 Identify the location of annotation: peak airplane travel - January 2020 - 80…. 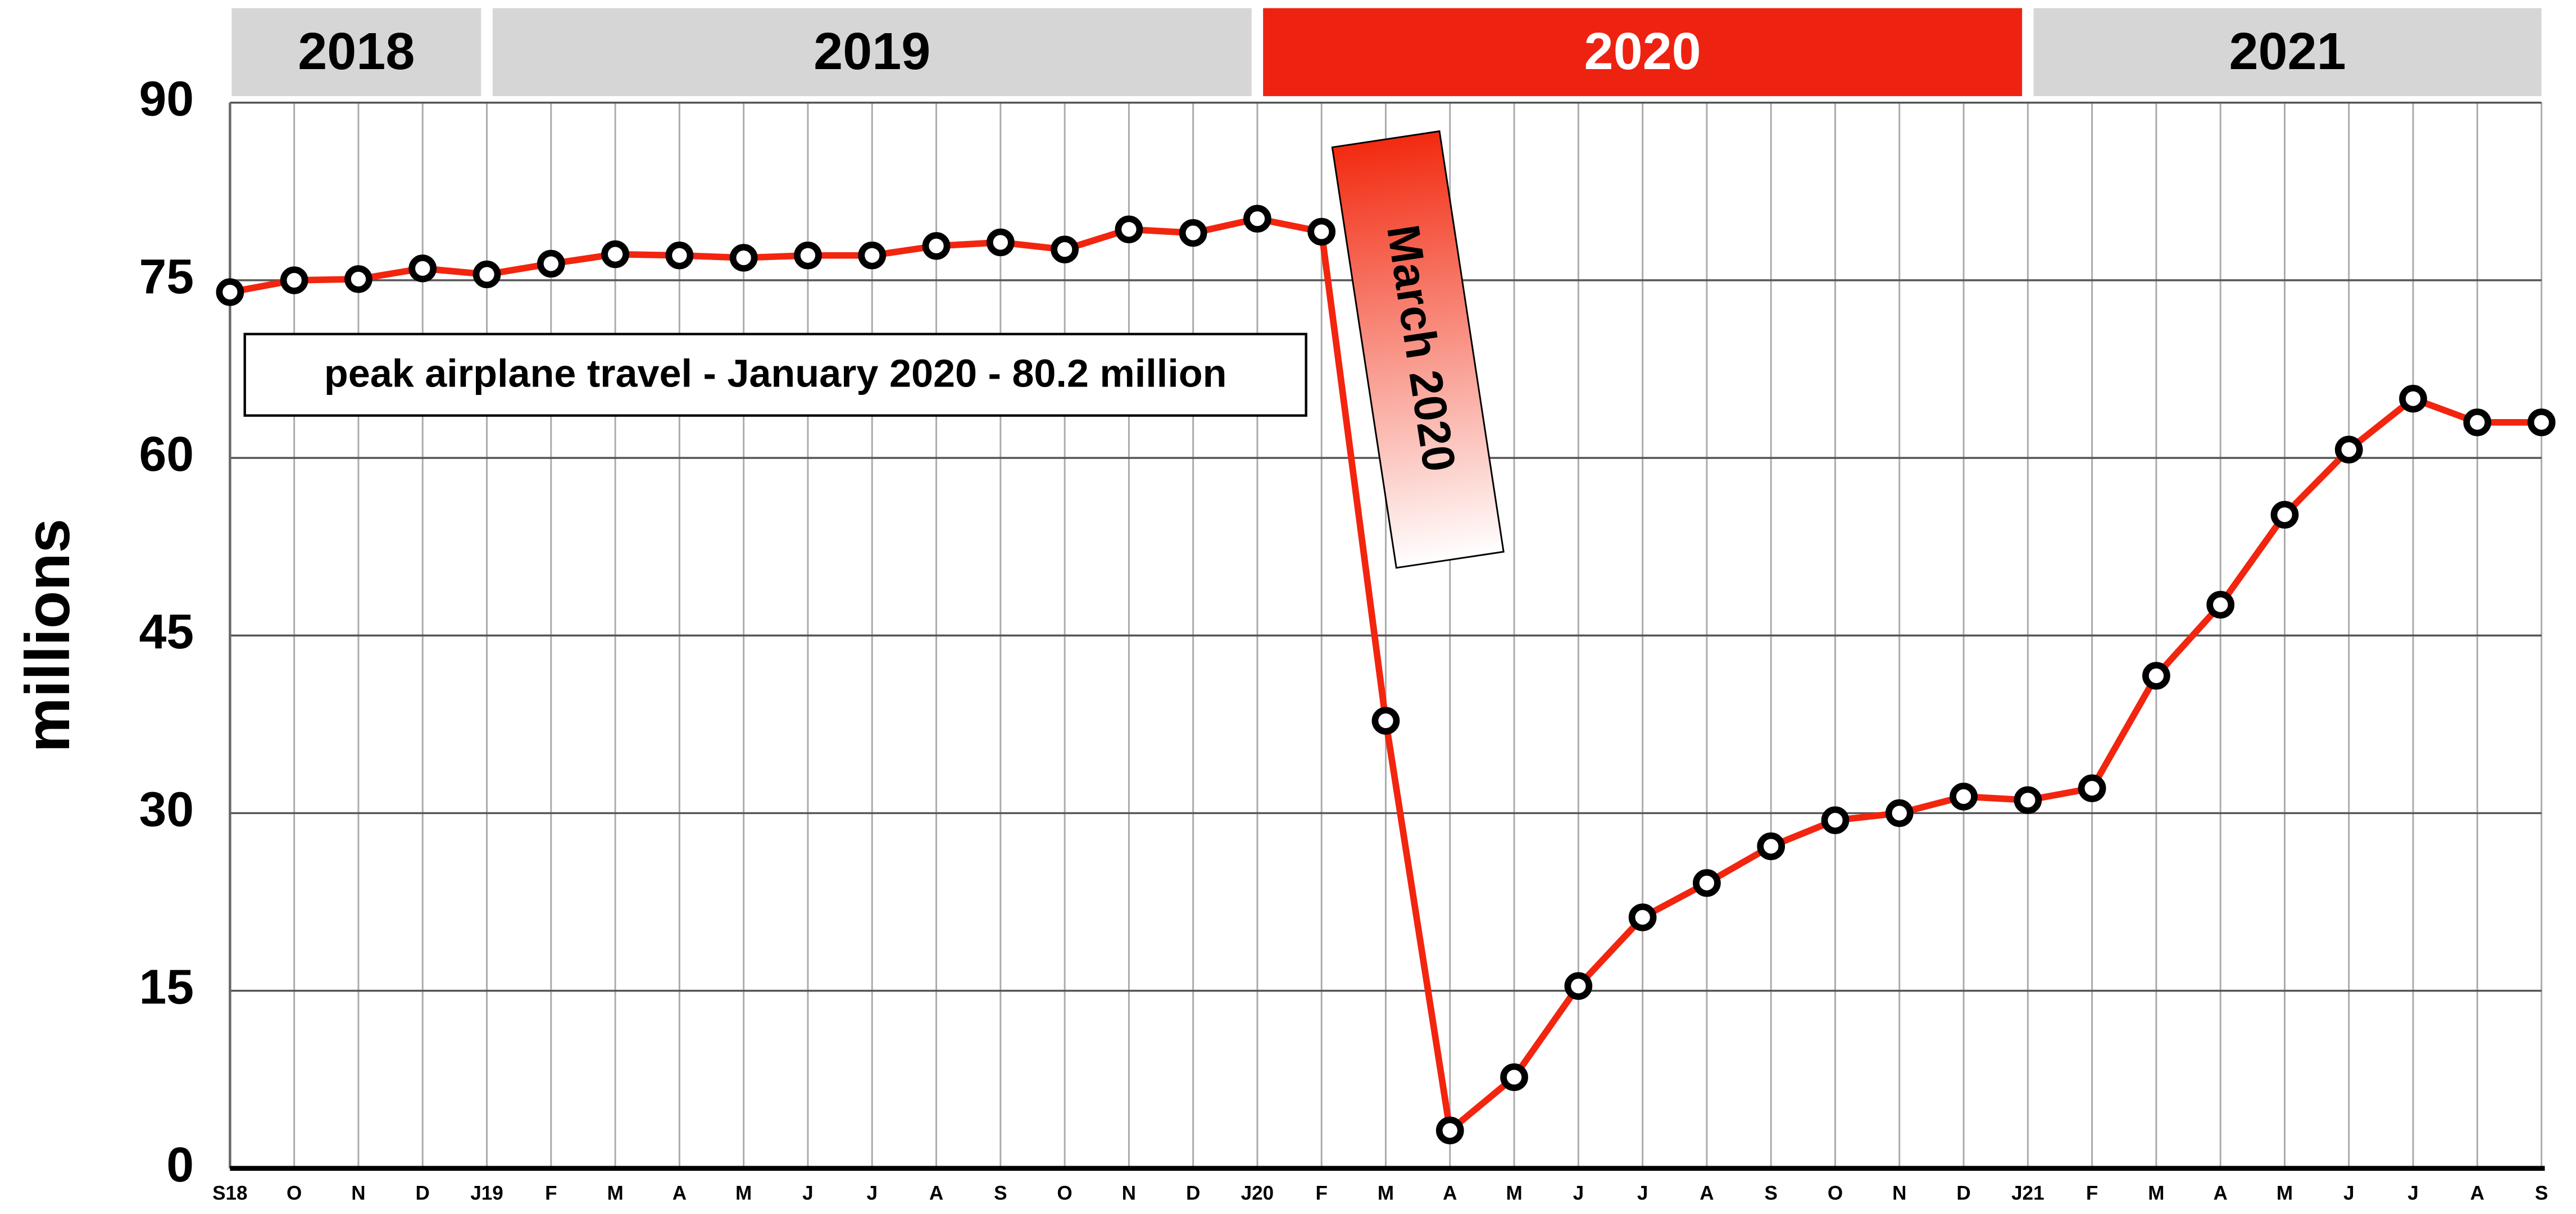
(776, 373).